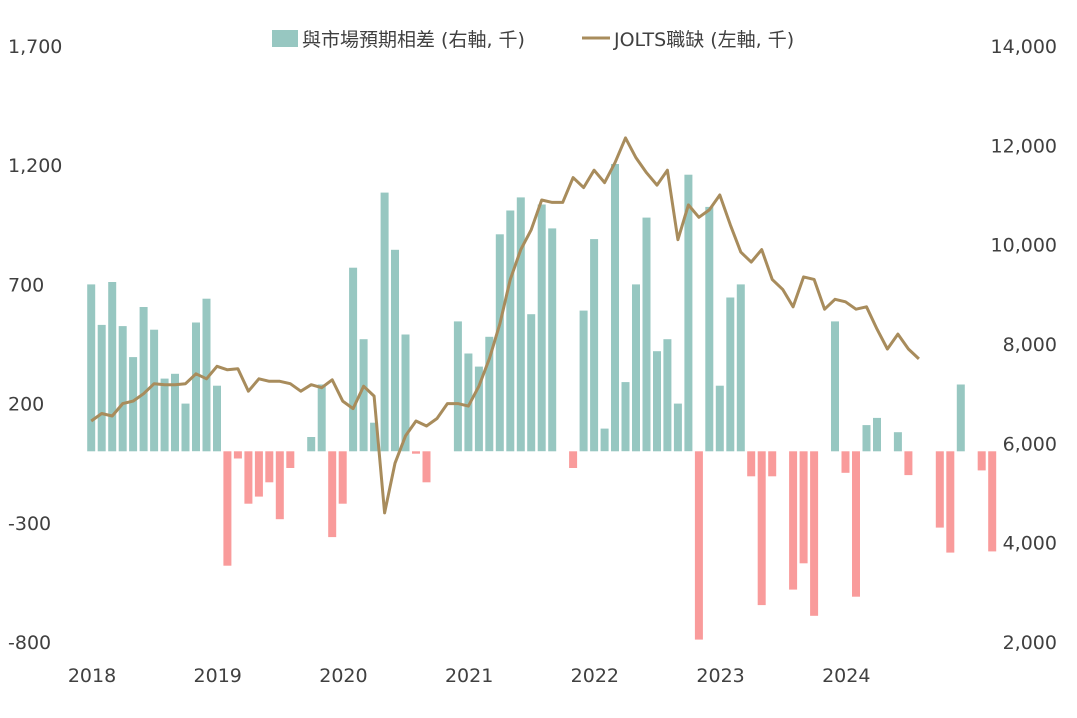  I want to click on x-tick-label: 2021, so click(469, 676).